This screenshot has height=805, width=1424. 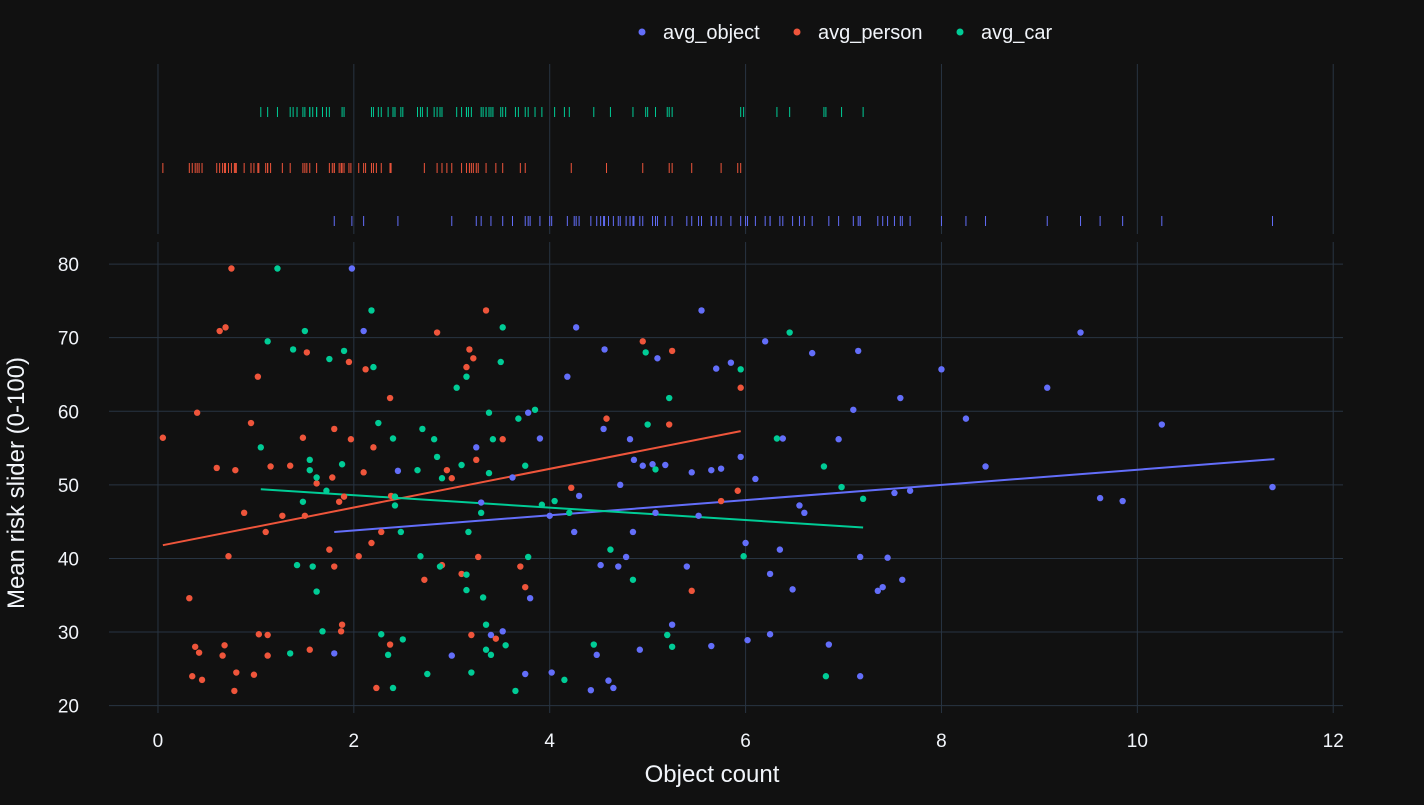 What do you see at coordinates (16, 483) in the screenshot?
I see `y-axis-title: Mean risk slider (0-100)` at bounding box center [16, 483].